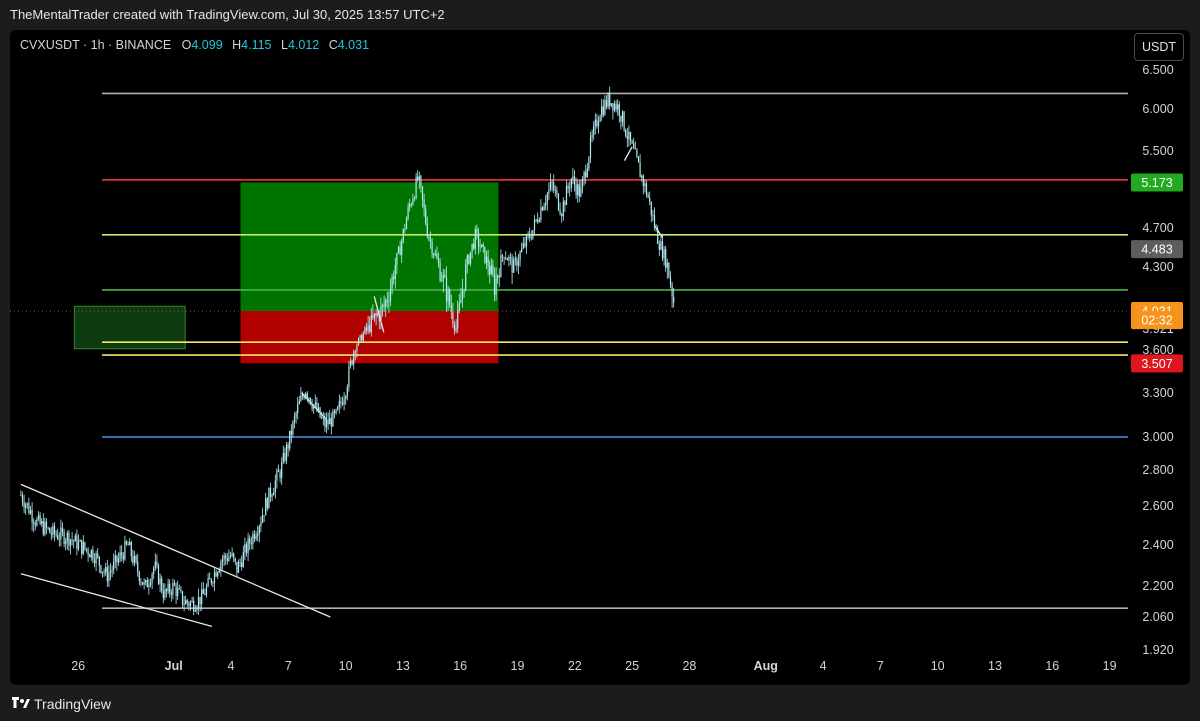  I want to click on x-tick-0: 26, so click(78, 666).